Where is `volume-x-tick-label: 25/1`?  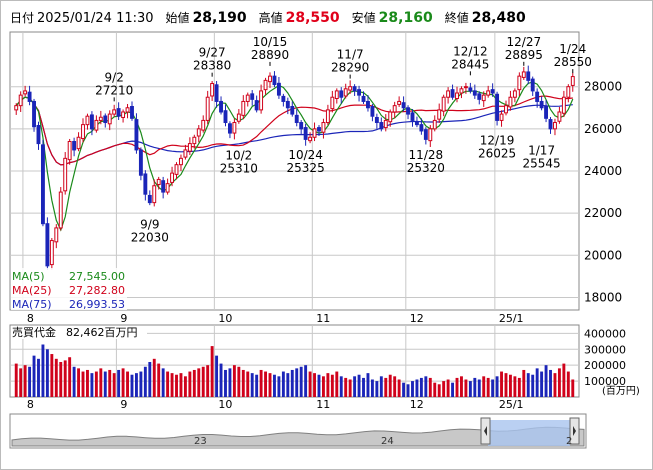 volume-x-tick-label: 25/1 is located at coordinates (511, 404).